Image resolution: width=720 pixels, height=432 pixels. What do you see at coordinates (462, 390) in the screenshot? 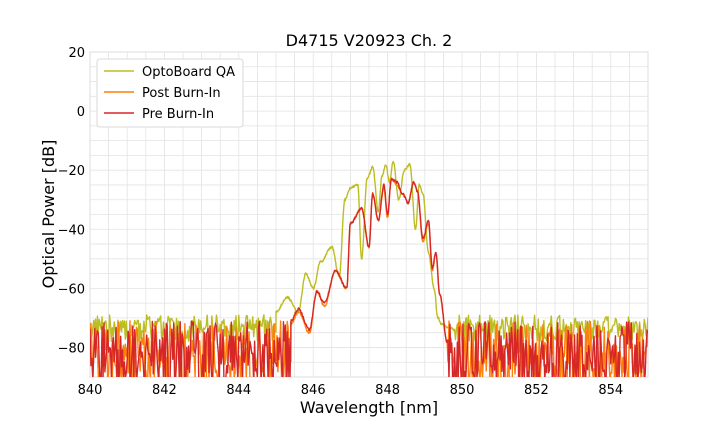
I see `x-tick-label: 850` at bounding box center [462, 390].